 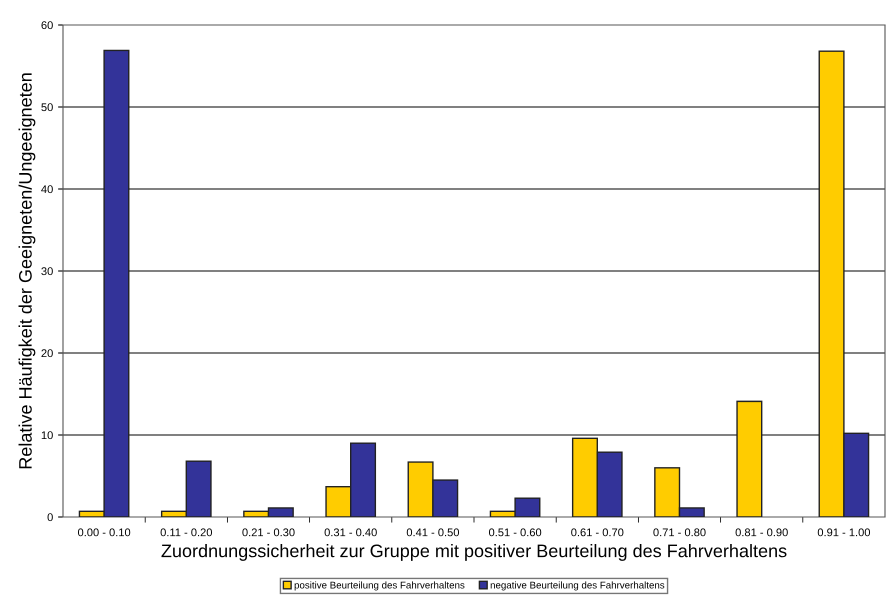 What do you see at coordinates (749, 458) in the screenshot?
I see `bar` at bounding box center [749, 458].